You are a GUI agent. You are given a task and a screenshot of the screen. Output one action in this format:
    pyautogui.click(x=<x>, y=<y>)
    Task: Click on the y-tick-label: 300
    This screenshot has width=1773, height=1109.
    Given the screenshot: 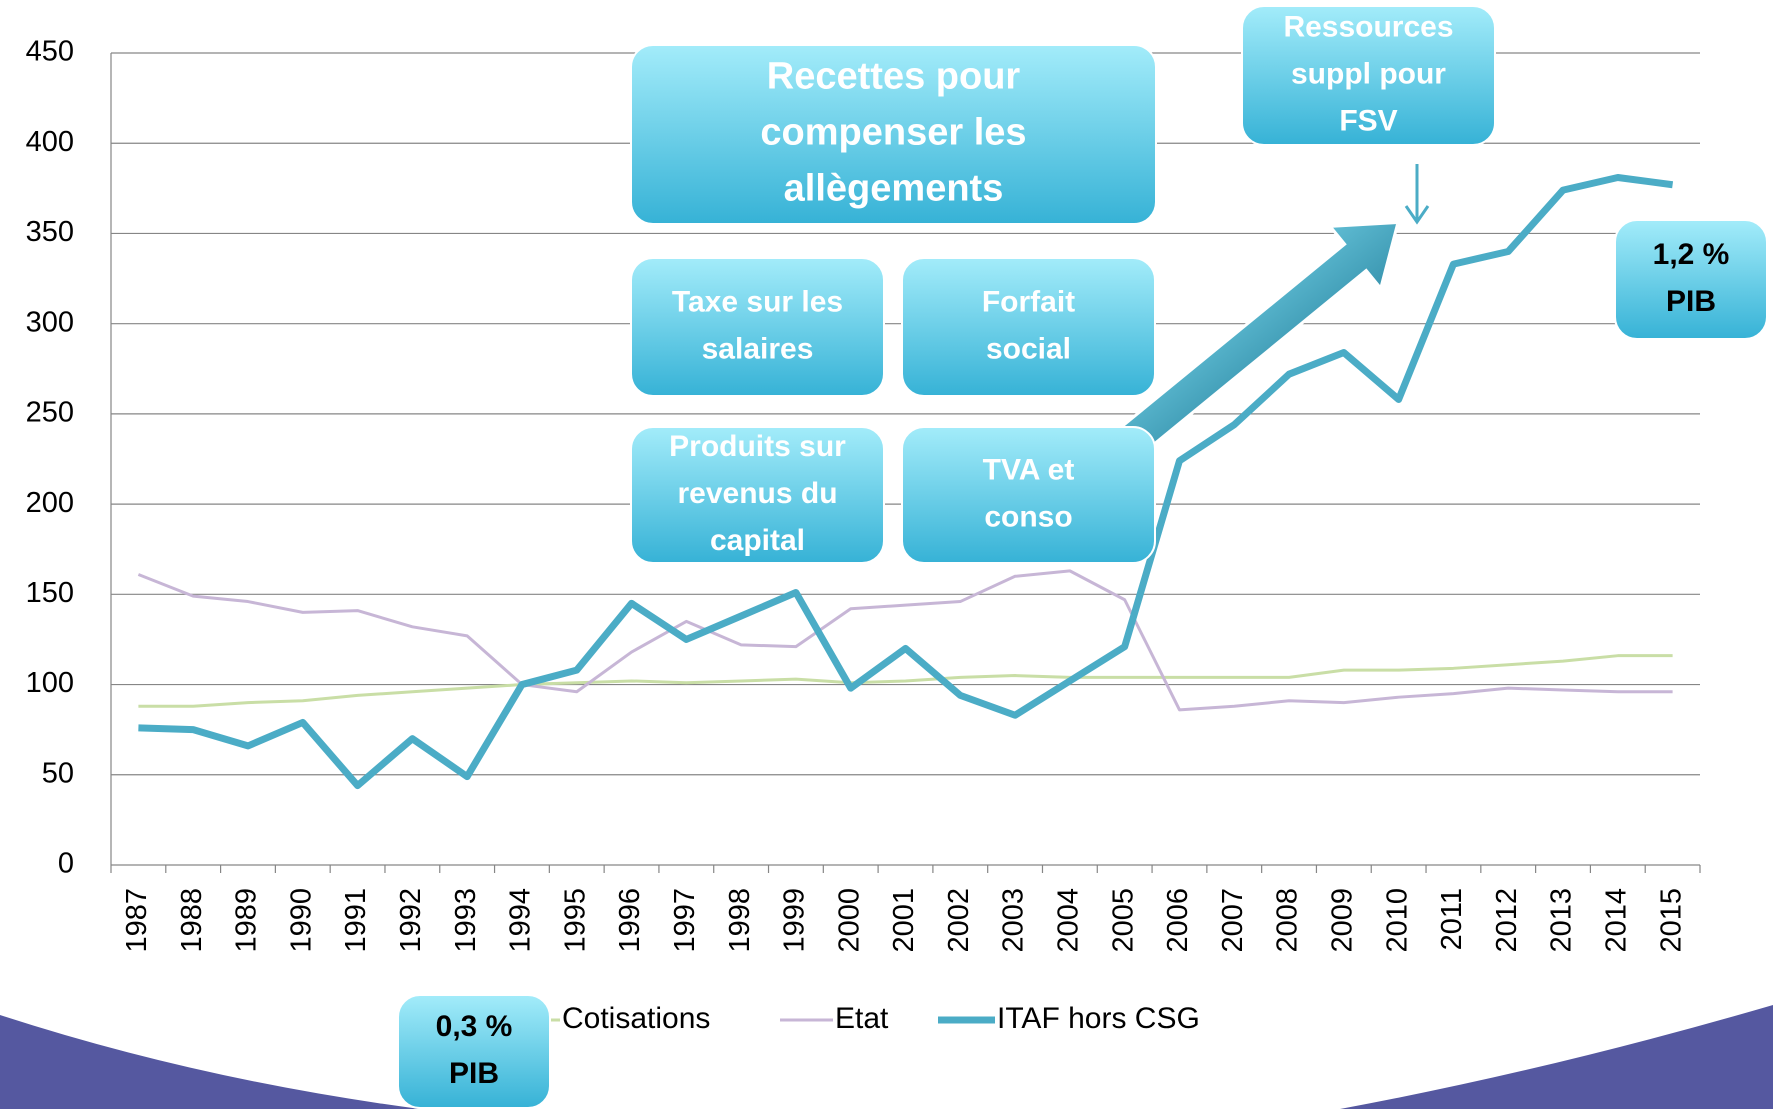 What is the action you would take?
    pyautogui.click(x=50, y=322)
    